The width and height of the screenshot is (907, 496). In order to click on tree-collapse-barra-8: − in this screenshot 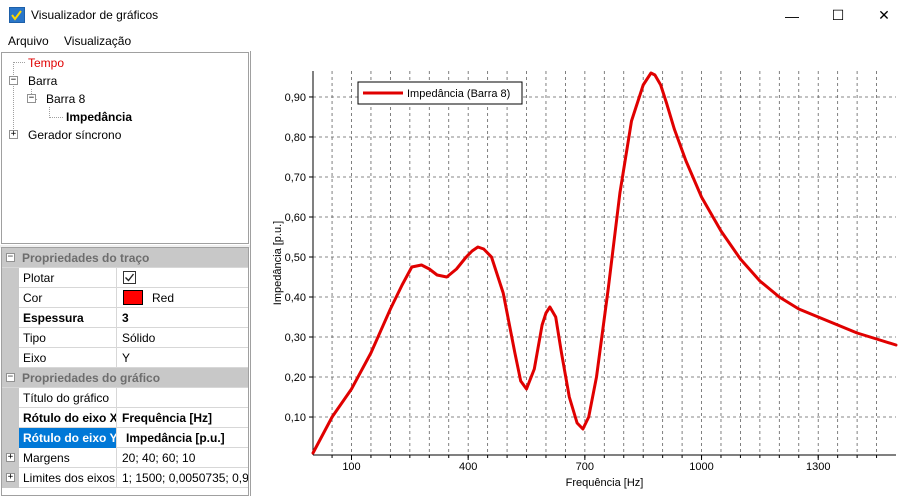, I will do `click(31, 98)`.